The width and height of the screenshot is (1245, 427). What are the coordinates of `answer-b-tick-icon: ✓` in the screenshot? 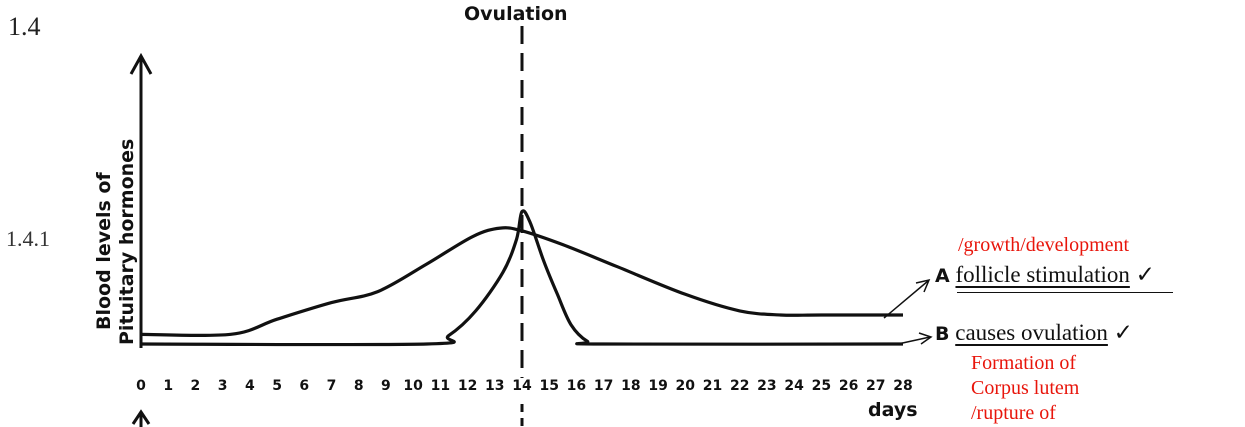 It's located at (1123, 332).